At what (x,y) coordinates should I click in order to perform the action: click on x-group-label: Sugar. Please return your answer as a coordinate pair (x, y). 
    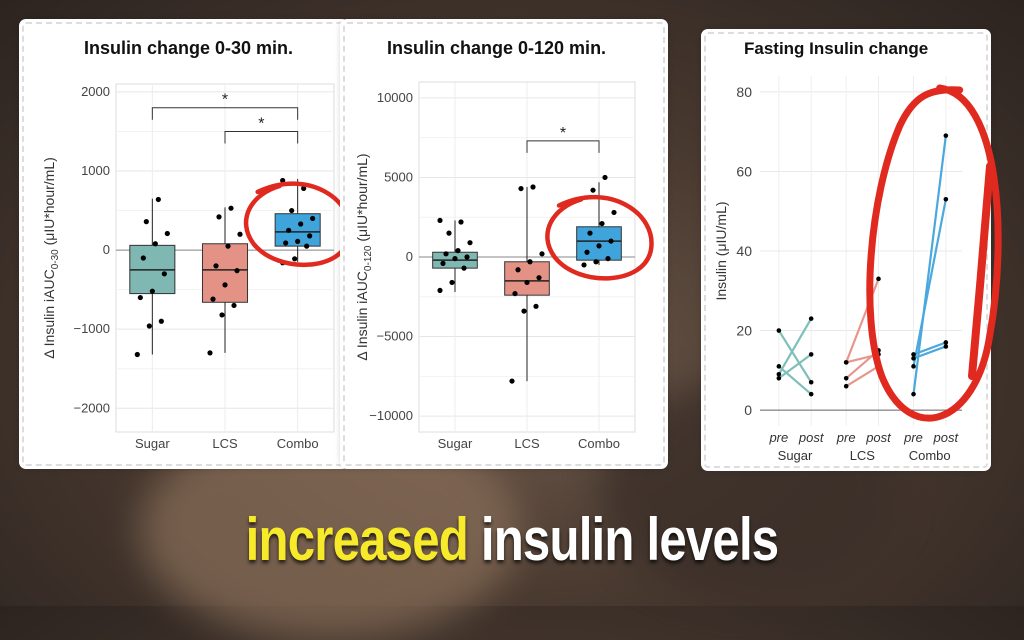
    Looking at the image, I should click on (795, 455).